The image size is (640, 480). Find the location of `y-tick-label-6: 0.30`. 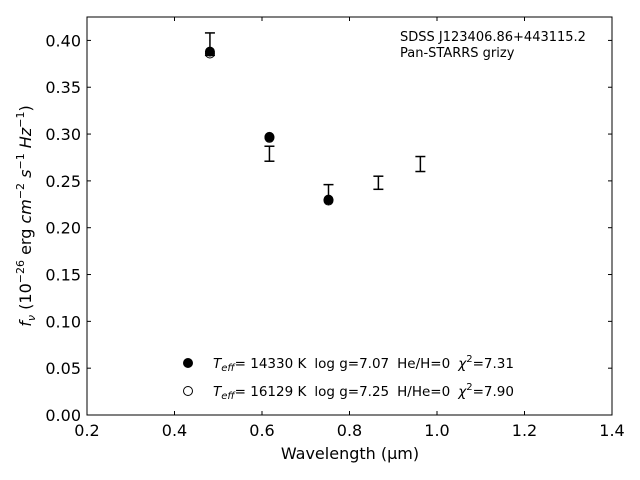

y-tick-label-6: 0.30 is located at coordinates (63, 134).